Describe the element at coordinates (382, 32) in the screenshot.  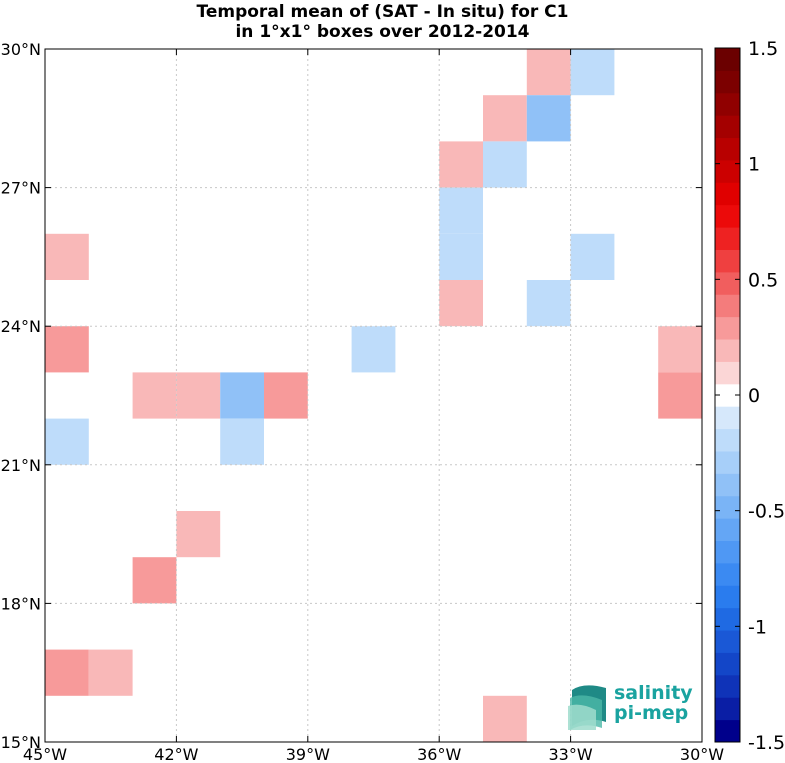
I see `chart-title-line2: in 1°x1° boxes over 2012-2014` at that location.